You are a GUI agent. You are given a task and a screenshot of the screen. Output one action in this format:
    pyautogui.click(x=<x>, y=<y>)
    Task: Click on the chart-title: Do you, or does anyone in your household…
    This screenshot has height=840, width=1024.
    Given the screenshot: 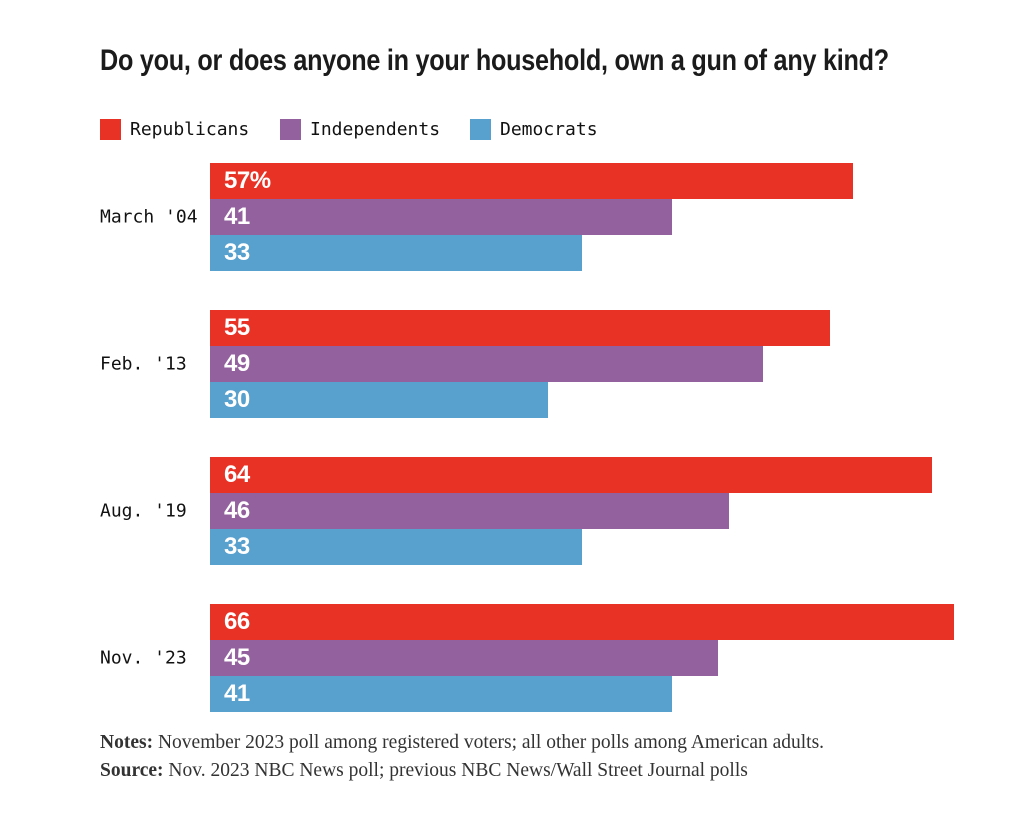 What is the action you would take?
    pyautogui.click(x=494, y=60)
    